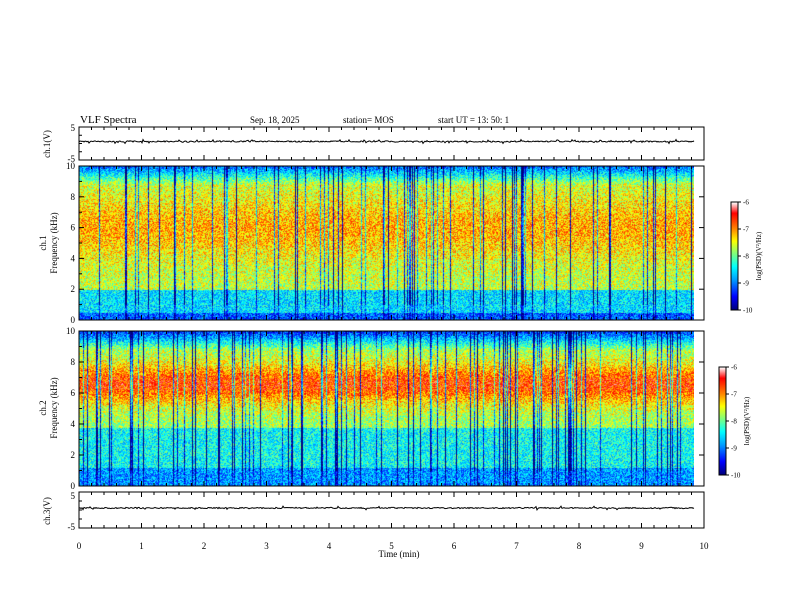  What do you see at coordinates (748, 311) in the screenshot?
I see `ch1-cbtick-label--10: -10` at bounding box center [748, 311].